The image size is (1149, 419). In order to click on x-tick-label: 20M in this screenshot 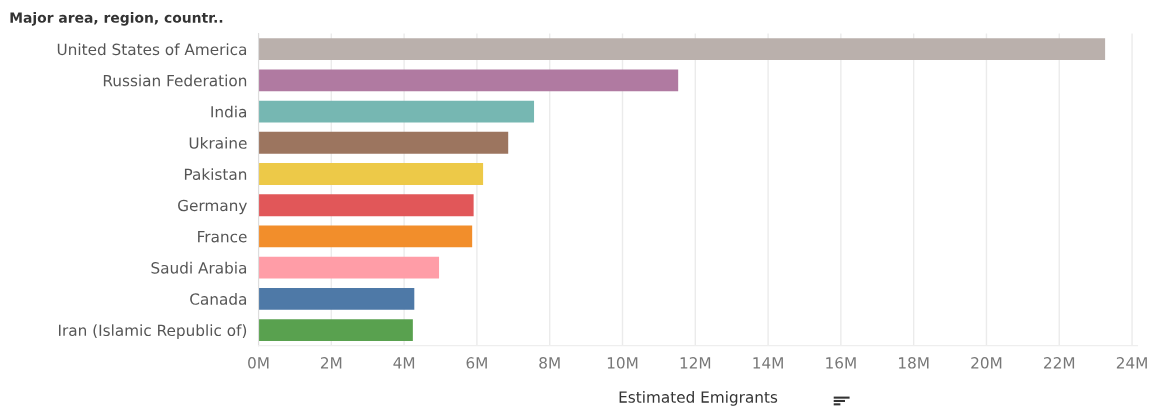, I will do `click(986, 363)`.